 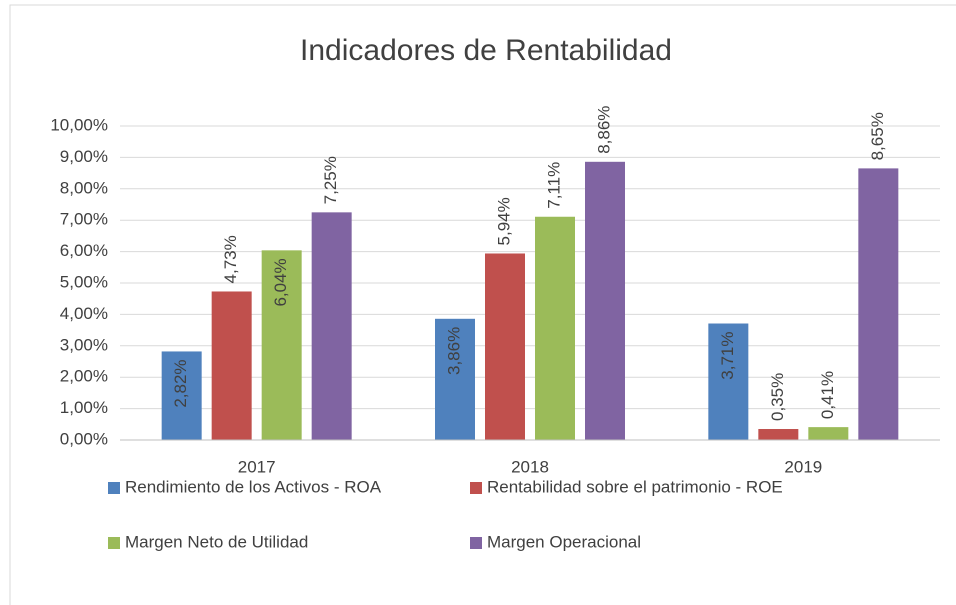 I want to click on data-label: 4,73%, so click(x=230, y=259).